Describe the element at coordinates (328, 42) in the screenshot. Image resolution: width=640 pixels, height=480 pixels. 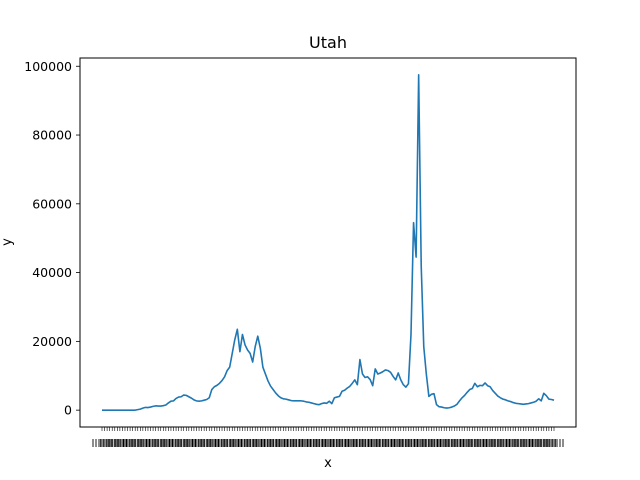
I see `chart-title: Utah` at that location.